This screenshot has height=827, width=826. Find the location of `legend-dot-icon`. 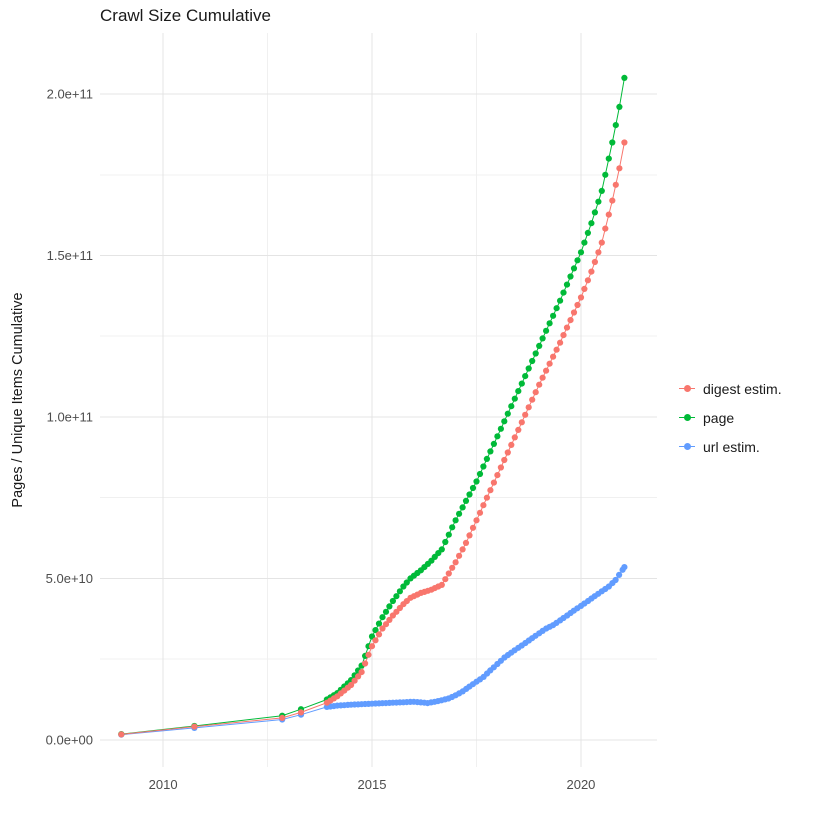

legend-dot-icon is located at coordinates (687, 417).